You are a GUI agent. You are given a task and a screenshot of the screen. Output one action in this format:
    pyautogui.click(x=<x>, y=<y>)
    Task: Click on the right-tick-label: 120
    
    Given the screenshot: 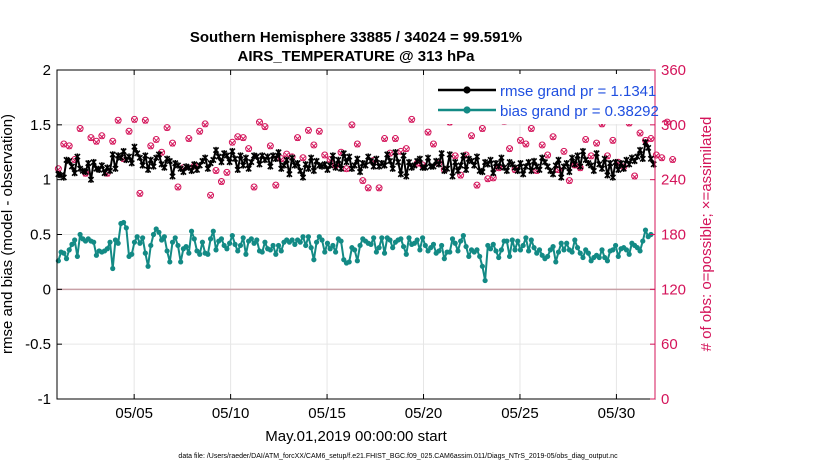 What is the action you would take?
    pyautogui.click(x=673, y=289)
    